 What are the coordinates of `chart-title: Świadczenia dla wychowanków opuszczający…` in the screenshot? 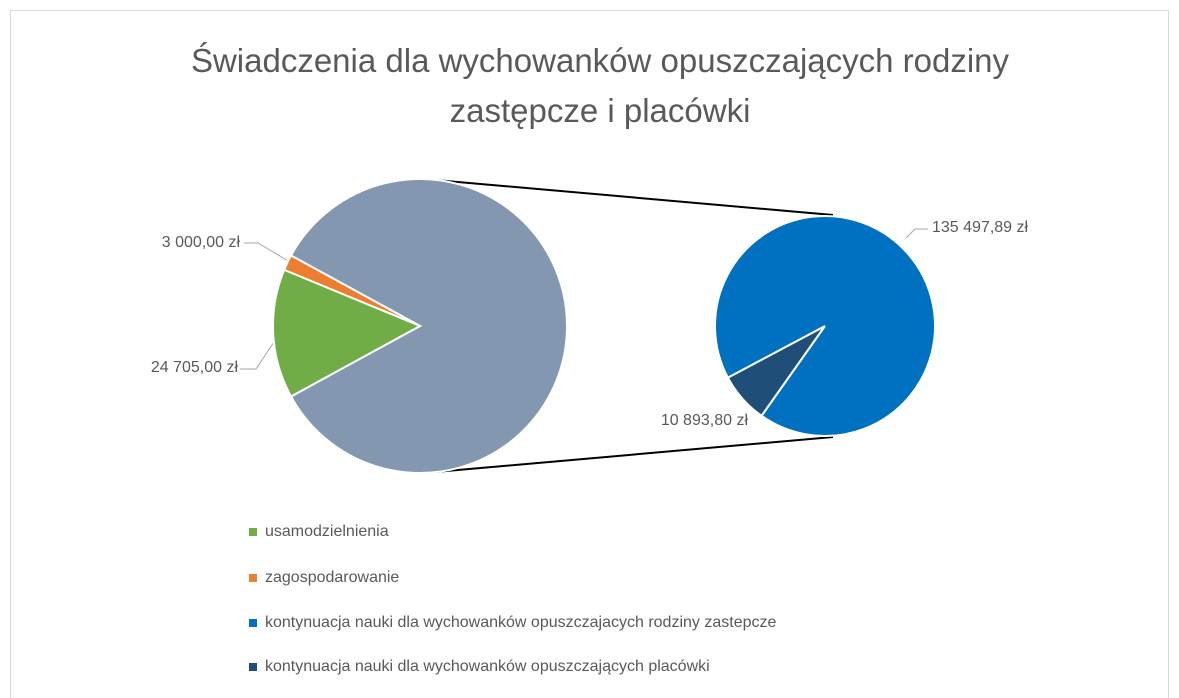 It's located at (600, 85).